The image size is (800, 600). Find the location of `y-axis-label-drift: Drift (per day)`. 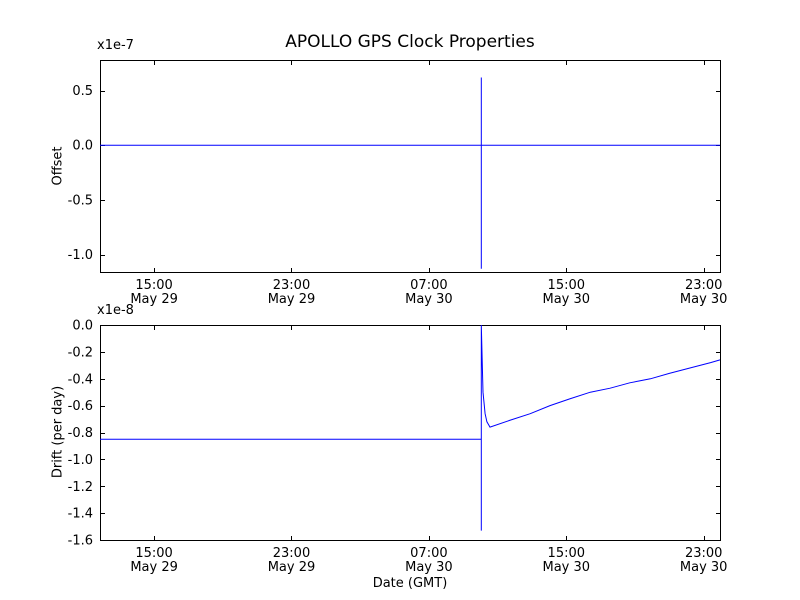

y-axis-label-drift: Drift (per day) is located at coordinates (58, 432).